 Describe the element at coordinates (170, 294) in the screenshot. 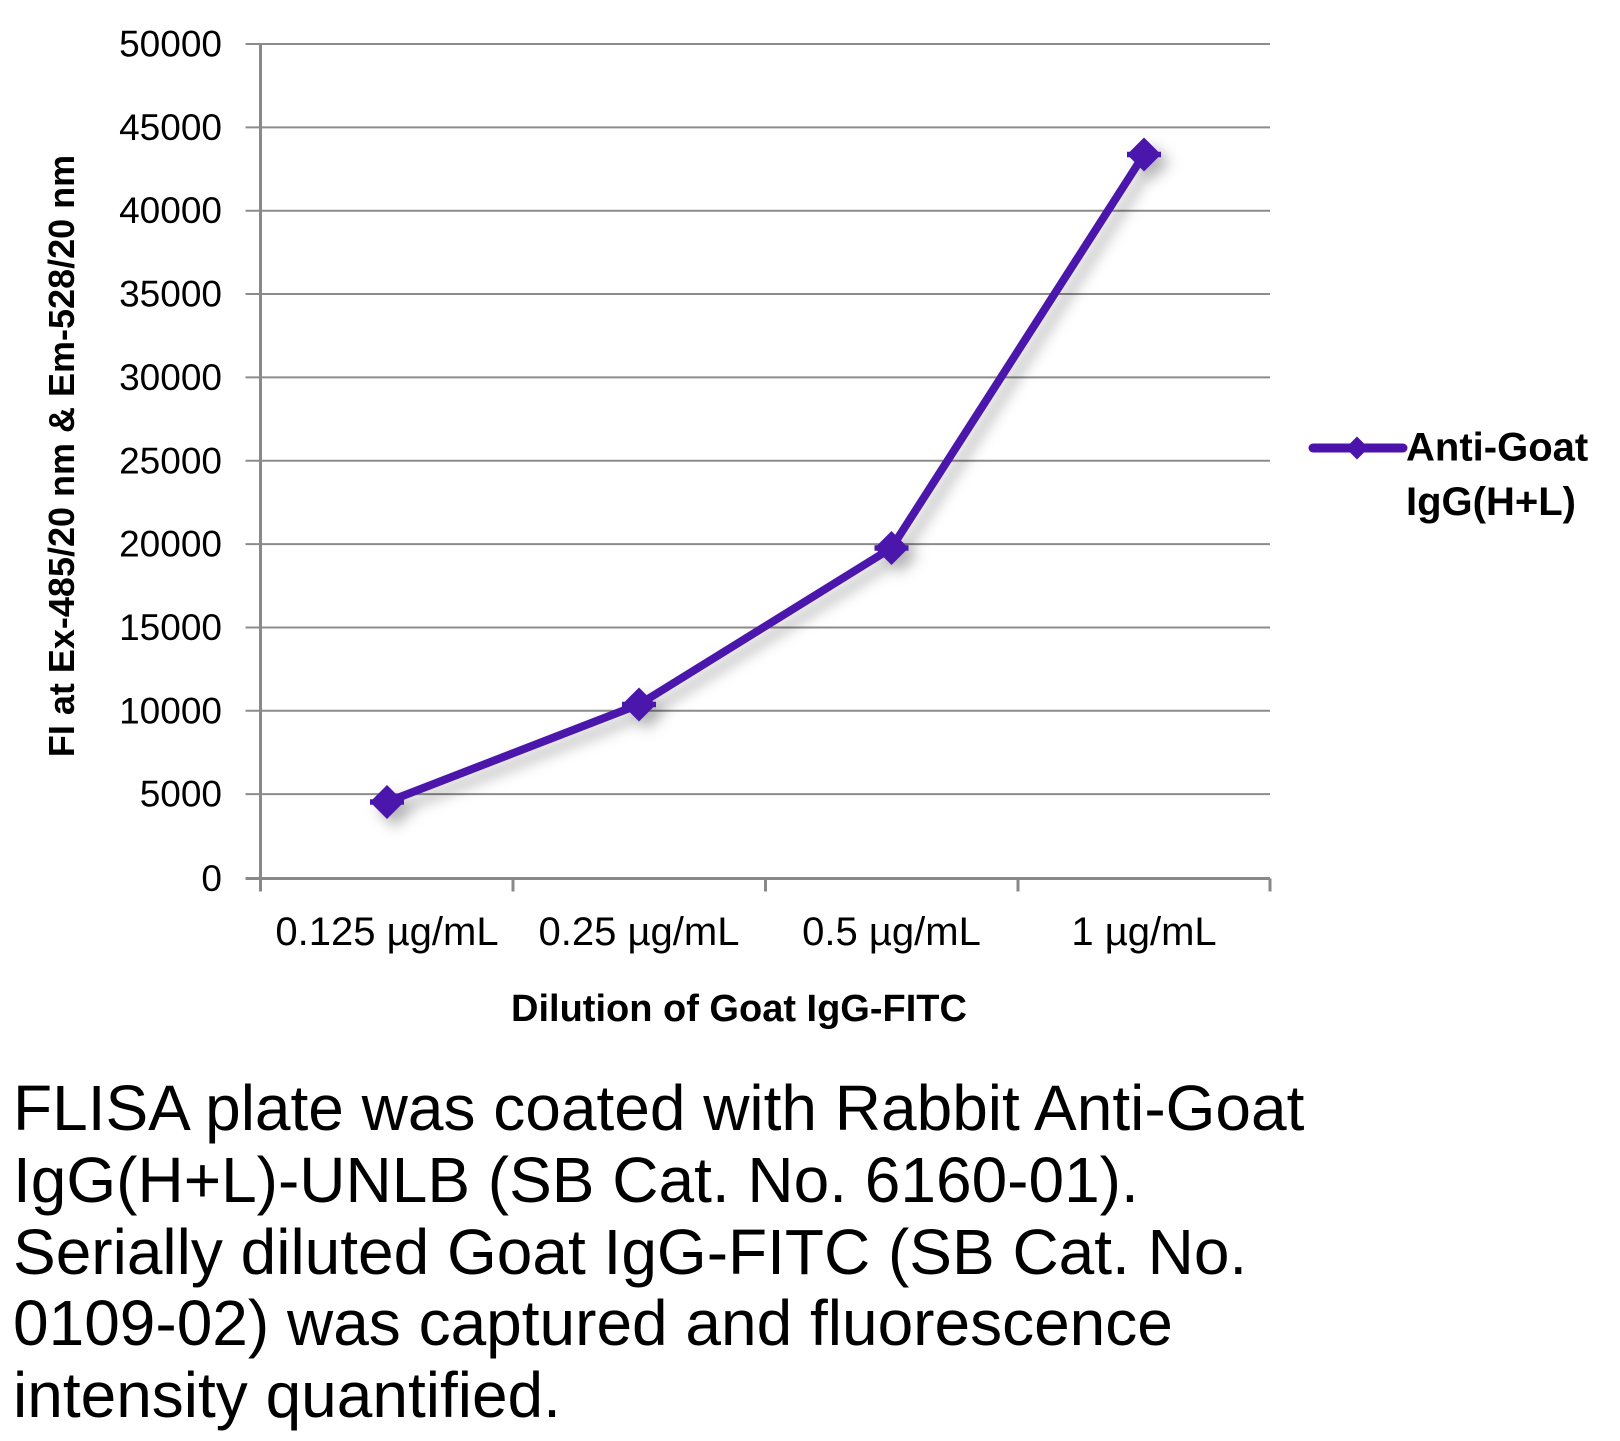

I see `svg-text: 35000` at that location.